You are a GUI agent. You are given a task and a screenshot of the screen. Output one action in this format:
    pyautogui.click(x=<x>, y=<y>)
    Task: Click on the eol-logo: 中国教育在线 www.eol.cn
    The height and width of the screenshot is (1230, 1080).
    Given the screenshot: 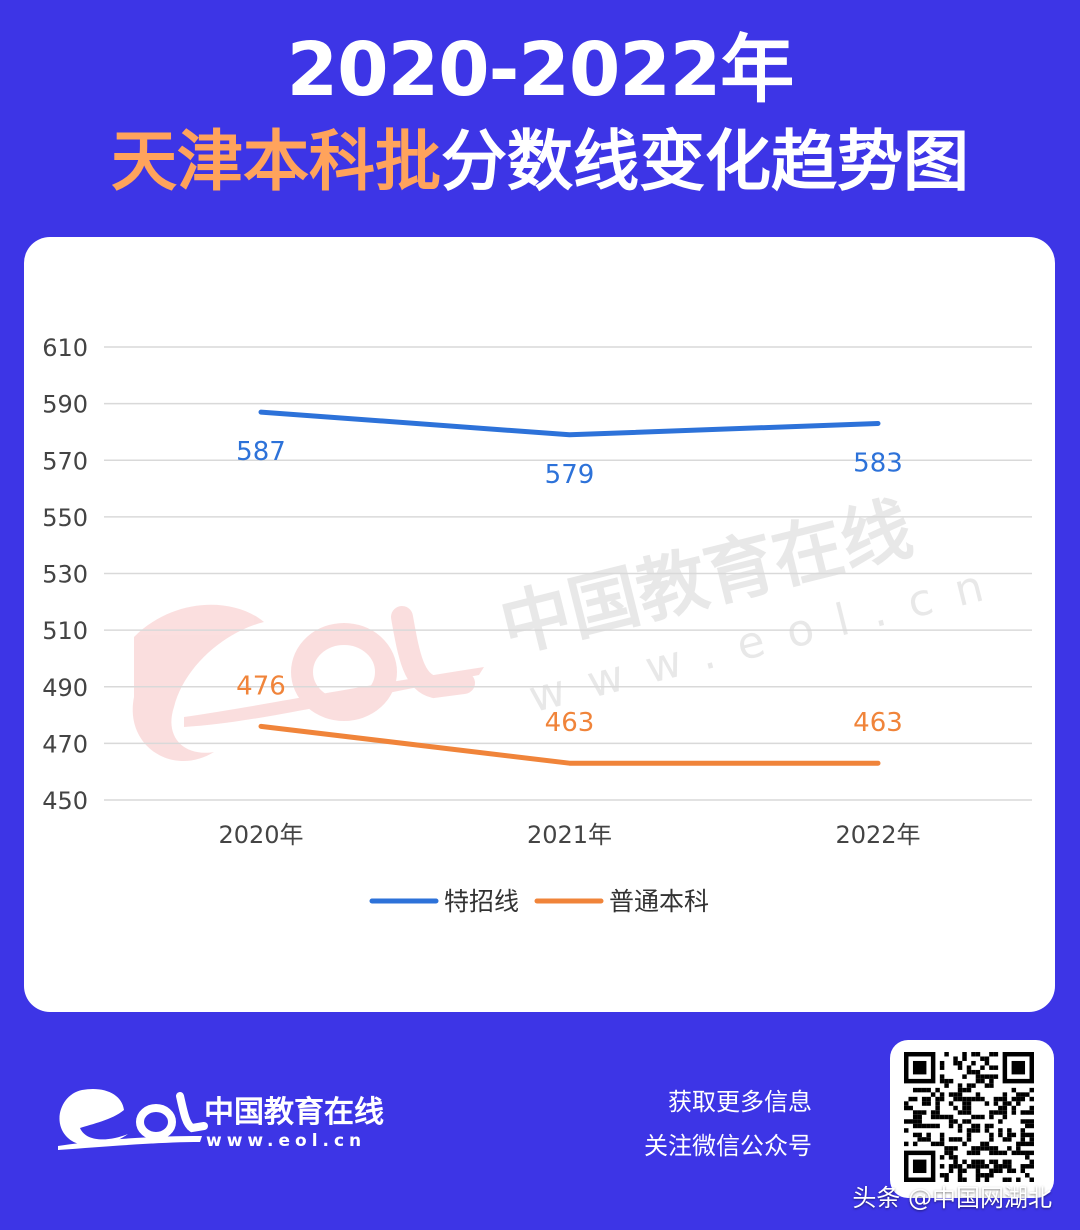 What is the action you would take?
    pyautogui.click(x=221, y=1119)
    